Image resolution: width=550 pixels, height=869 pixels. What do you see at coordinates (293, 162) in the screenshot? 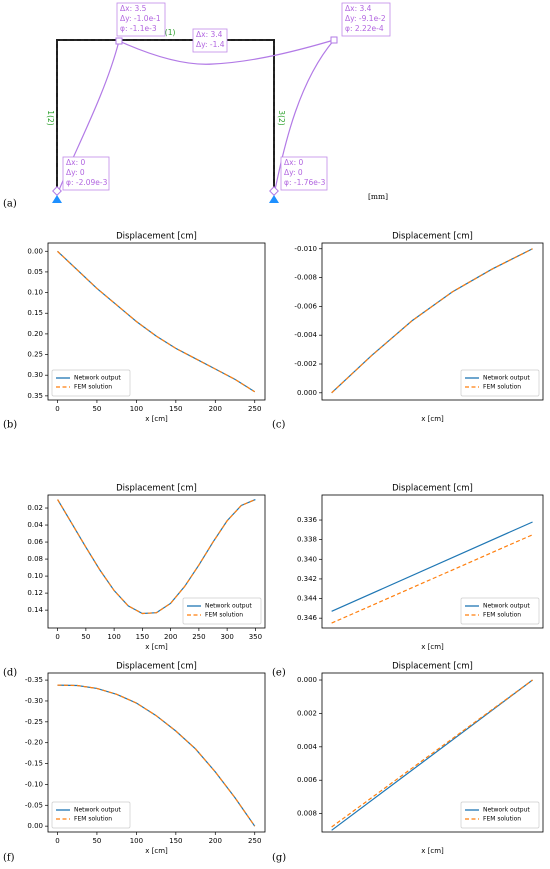
I see `annotation-text: Δx: 0` at bounding box center [293, 162].